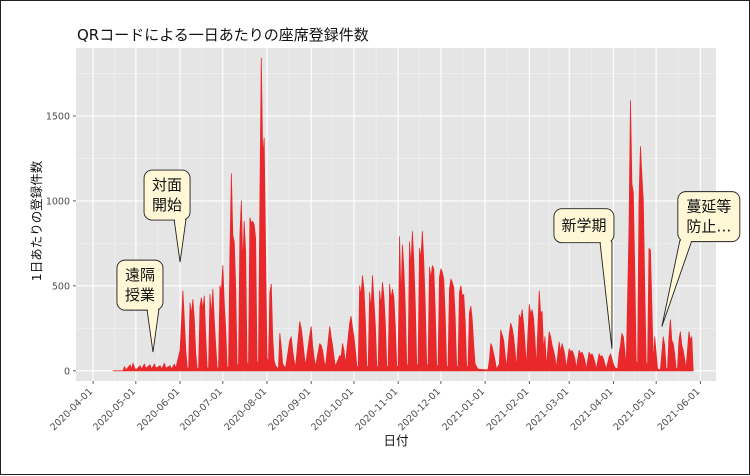  Describe the element at coordinates (167, 185) in the screenshot. I see `callout-text: 対面` at that location.